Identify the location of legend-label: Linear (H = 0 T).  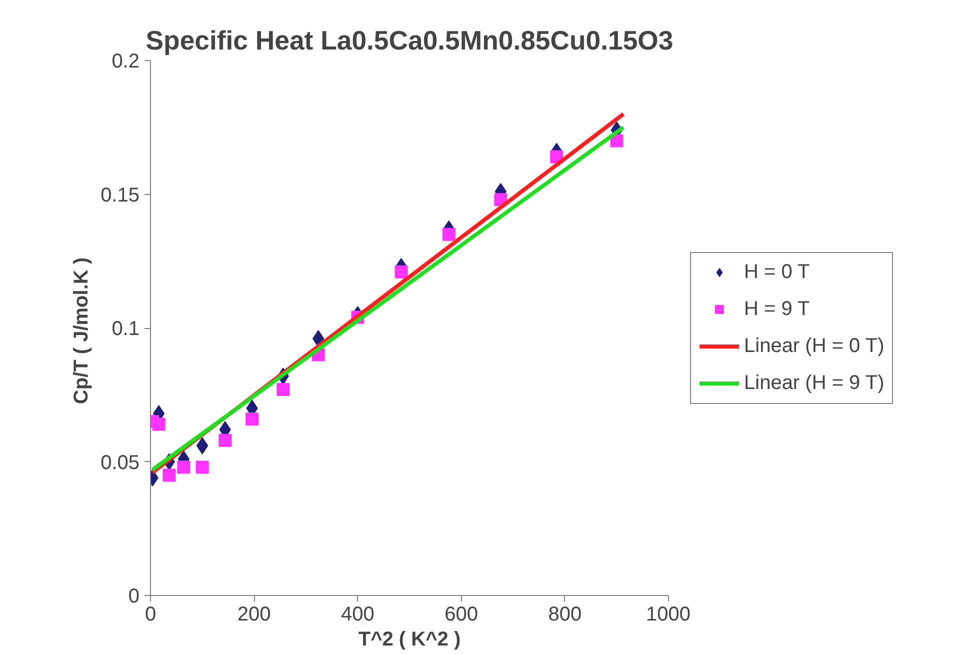
(814, 346).